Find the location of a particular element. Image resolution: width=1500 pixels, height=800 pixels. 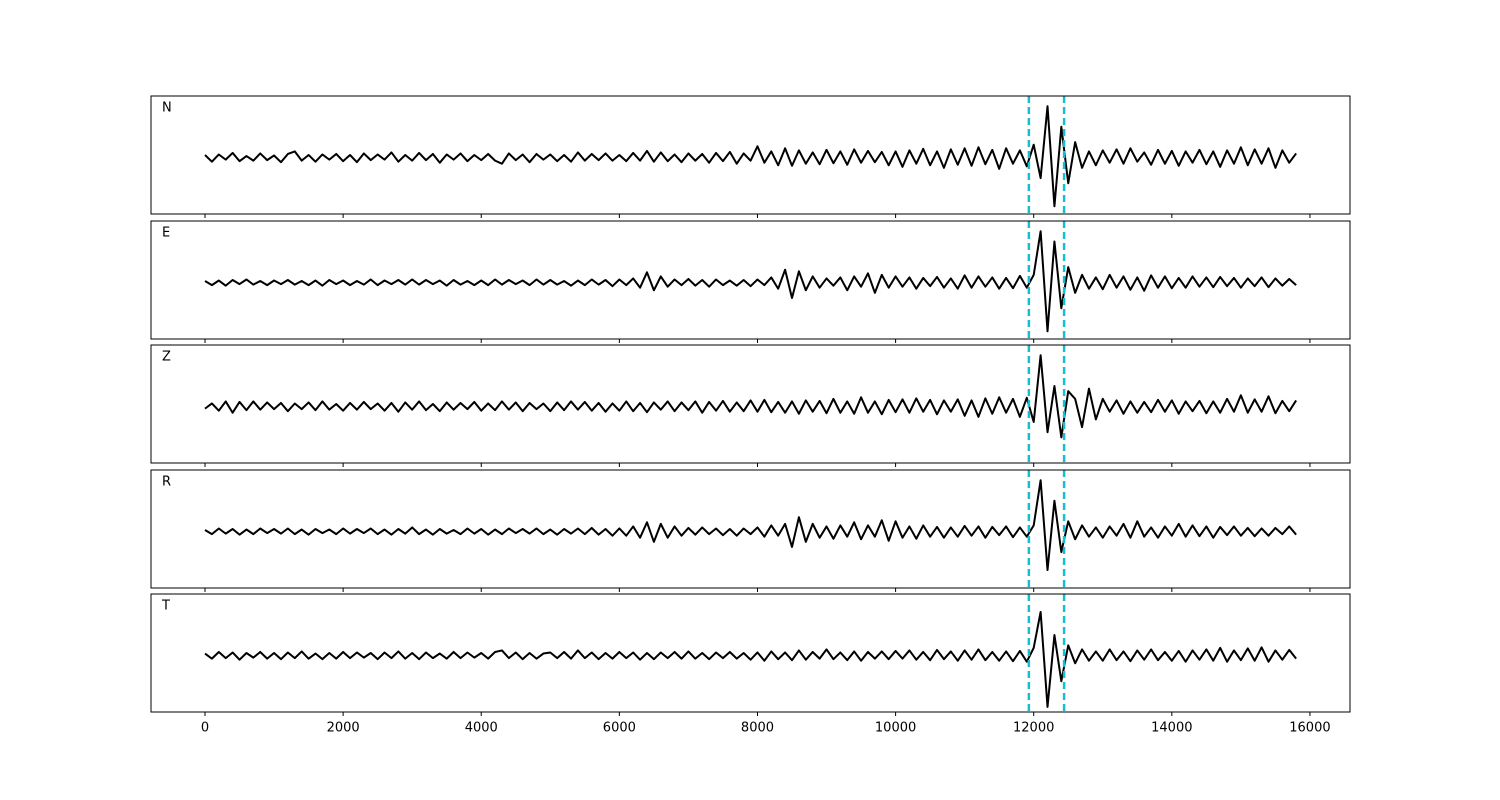

x-tick-label: 4000 is located at coordinates (481, 728).